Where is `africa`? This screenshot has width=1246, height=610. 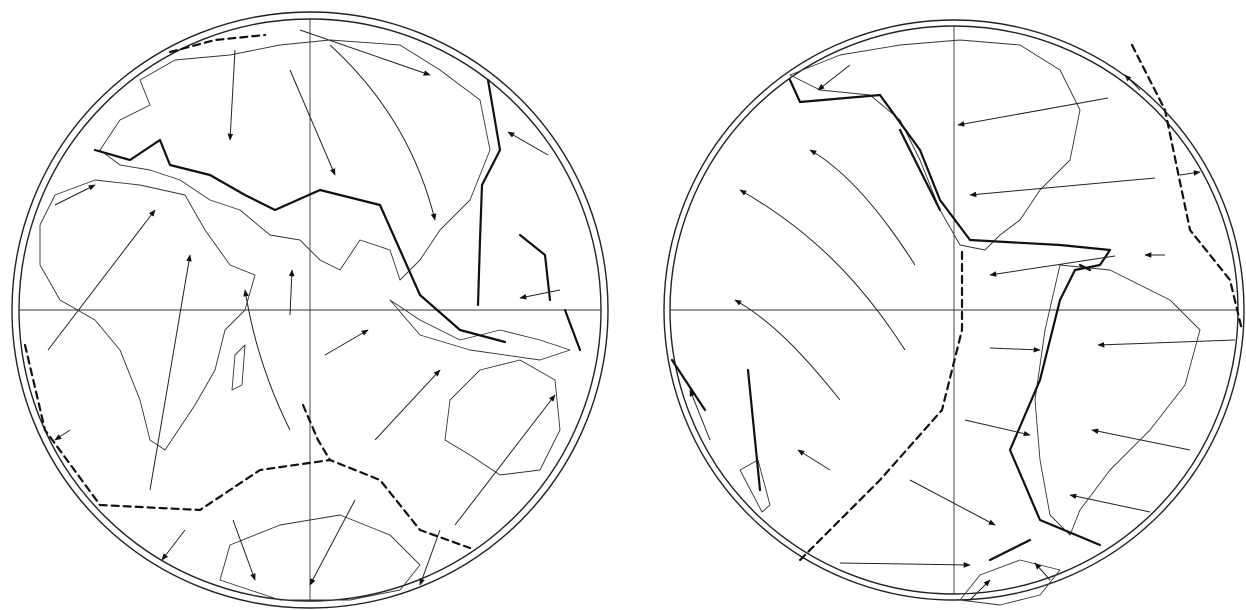 africa is located at coordinates (147, 315).